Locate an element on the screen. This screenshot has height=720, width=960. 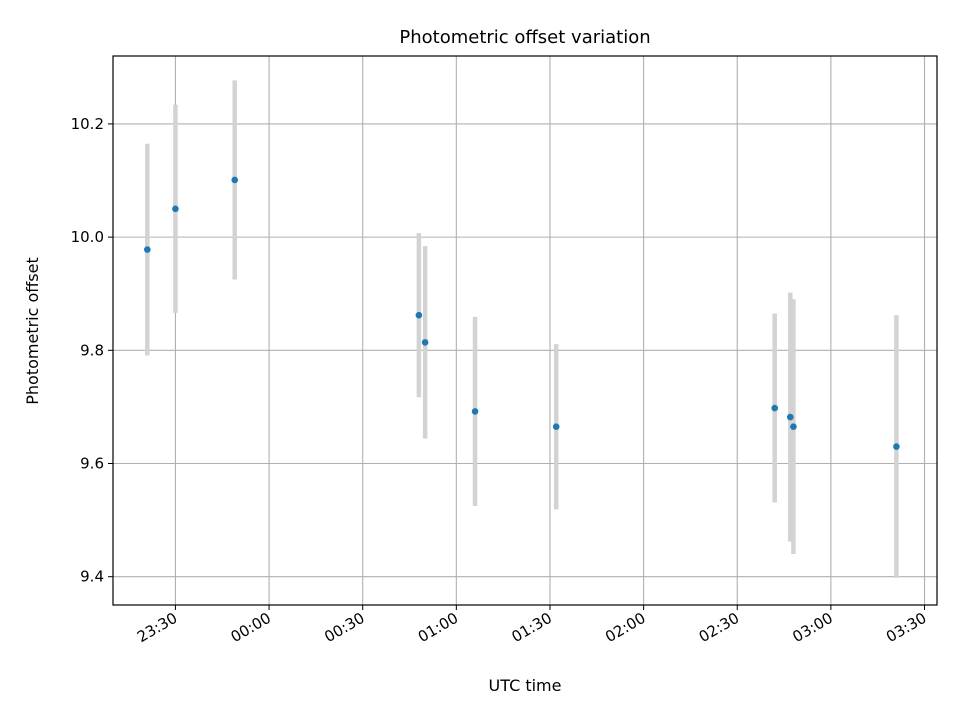
x-axis-label: UTC time is located at coordinates (525, 685).